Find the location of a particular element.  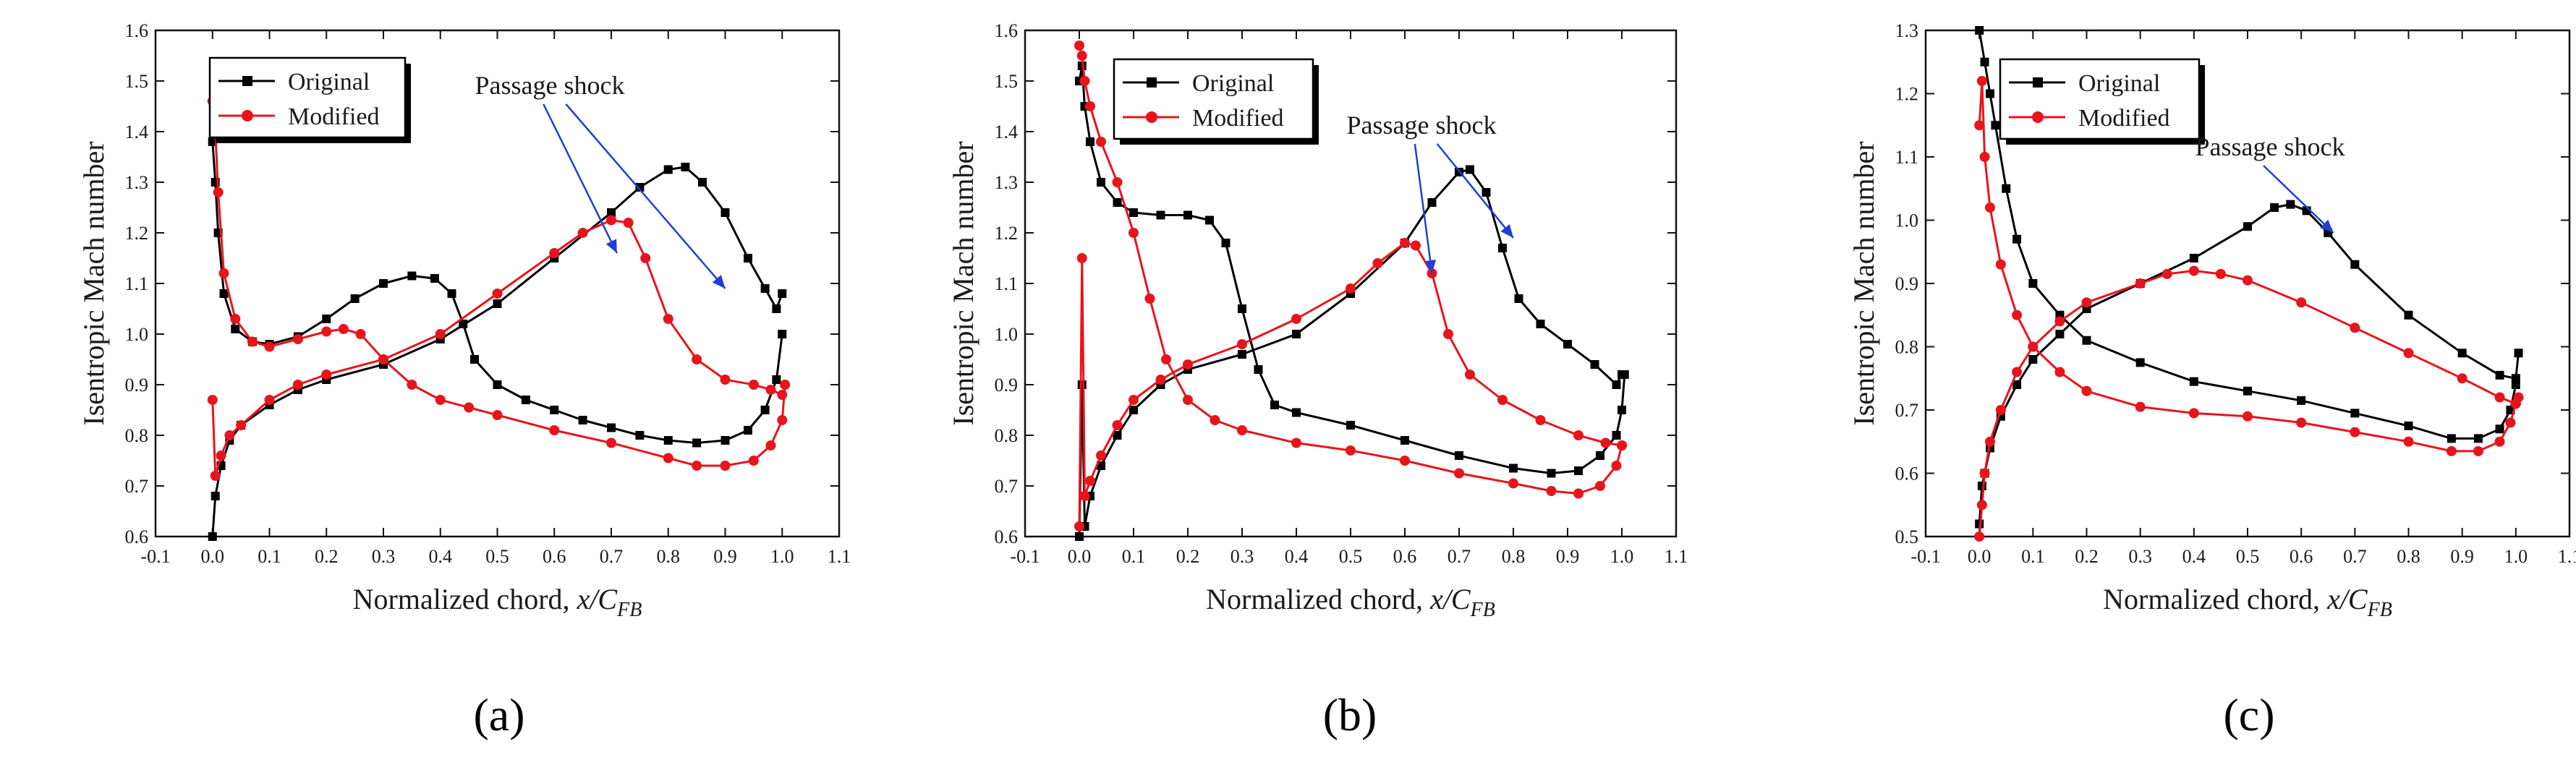

x-tick-label: 0.1 is located at coordinates (269, 556).